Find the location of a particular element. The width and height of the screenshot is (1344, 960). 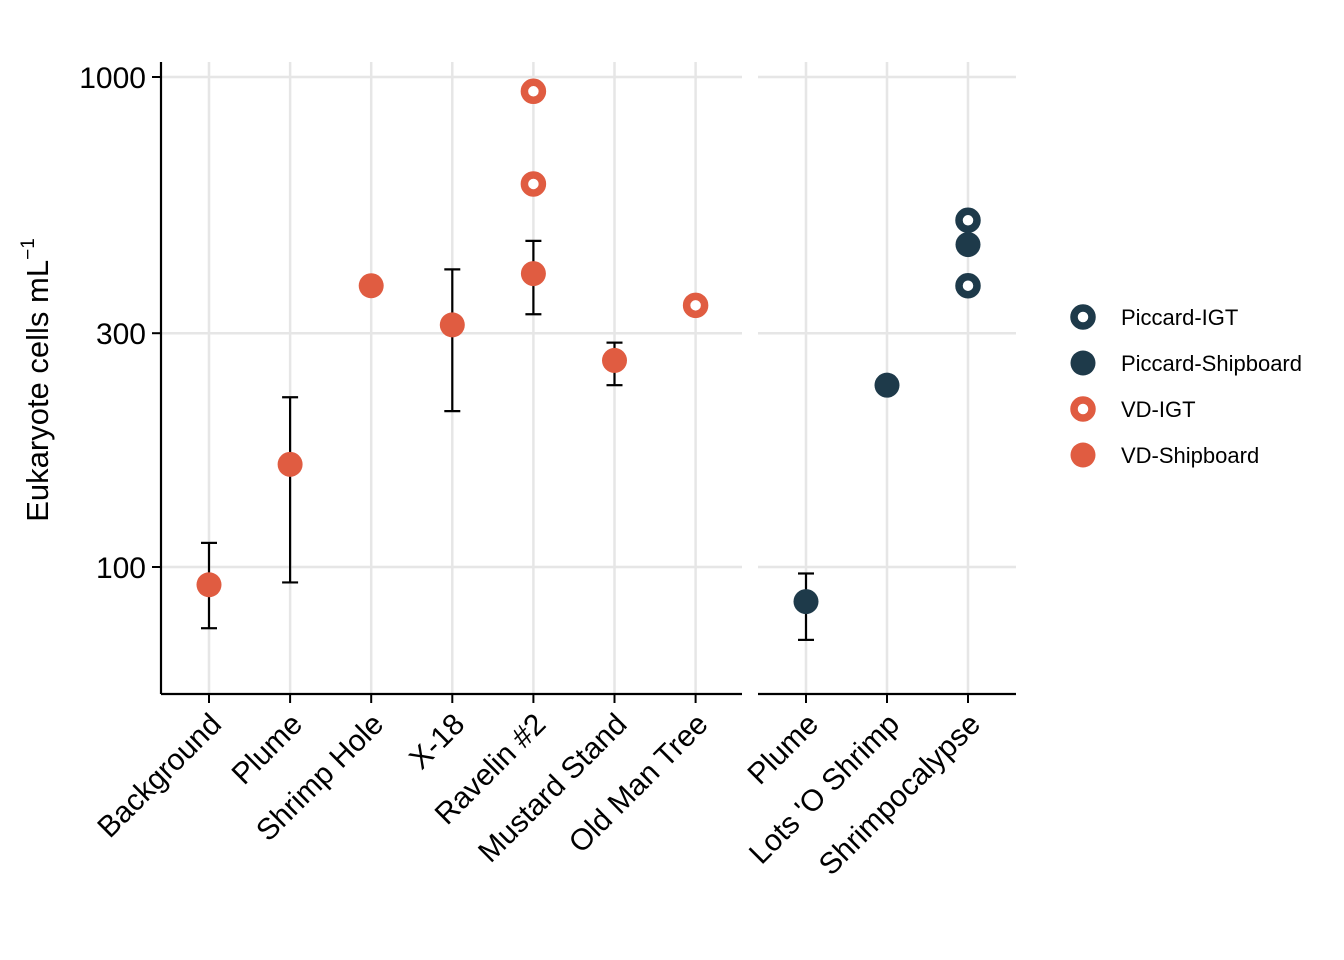

legend-key-vd-igt is located at coordinates (1083, 409).